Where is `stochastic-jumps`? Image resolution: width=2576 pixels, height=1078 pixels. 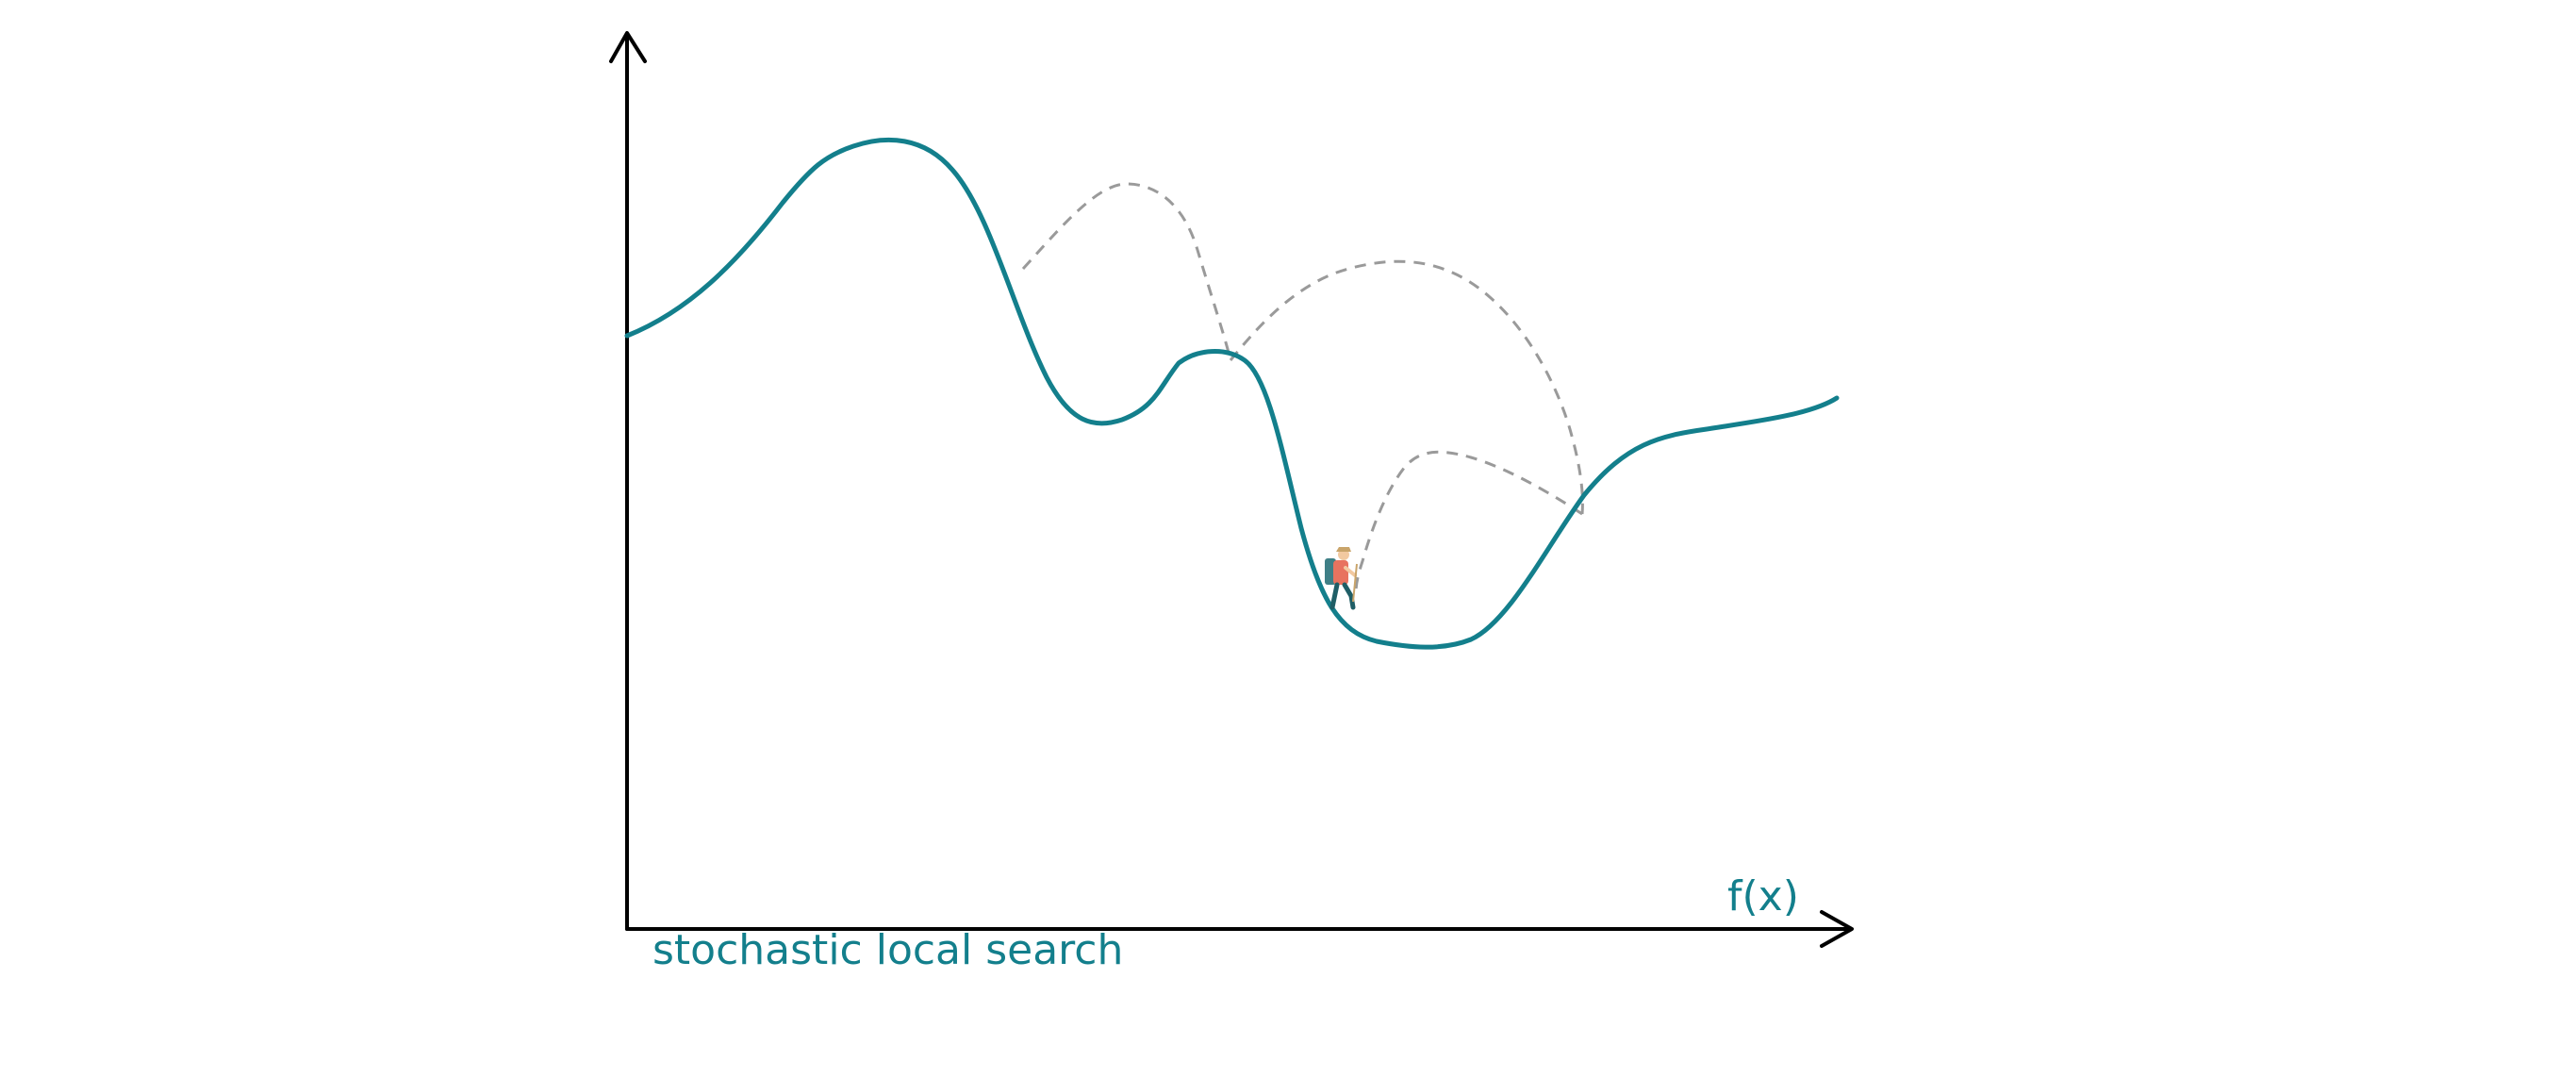
stochastic-jumps is located at coordinates (1302, 387).